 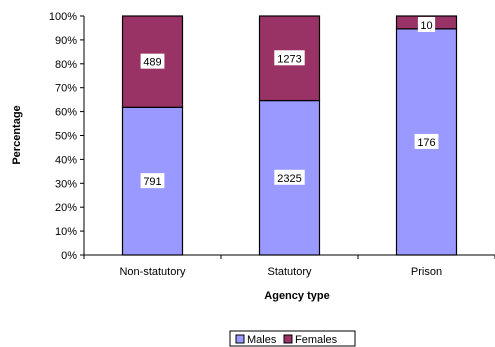 I want to click on data-label: 176, so click(x=426, y=143).